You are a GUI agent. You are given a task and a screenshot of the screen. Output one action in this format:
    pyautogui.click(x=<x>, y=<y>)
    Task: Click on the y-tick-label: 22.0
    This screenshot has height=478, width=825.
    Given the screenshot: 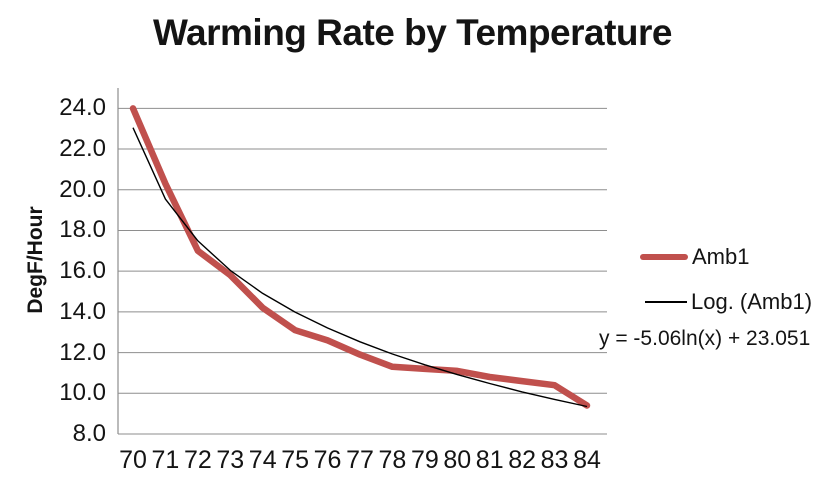 What is the action you would take?
    pyautogui.click(x=82, y=149)
    